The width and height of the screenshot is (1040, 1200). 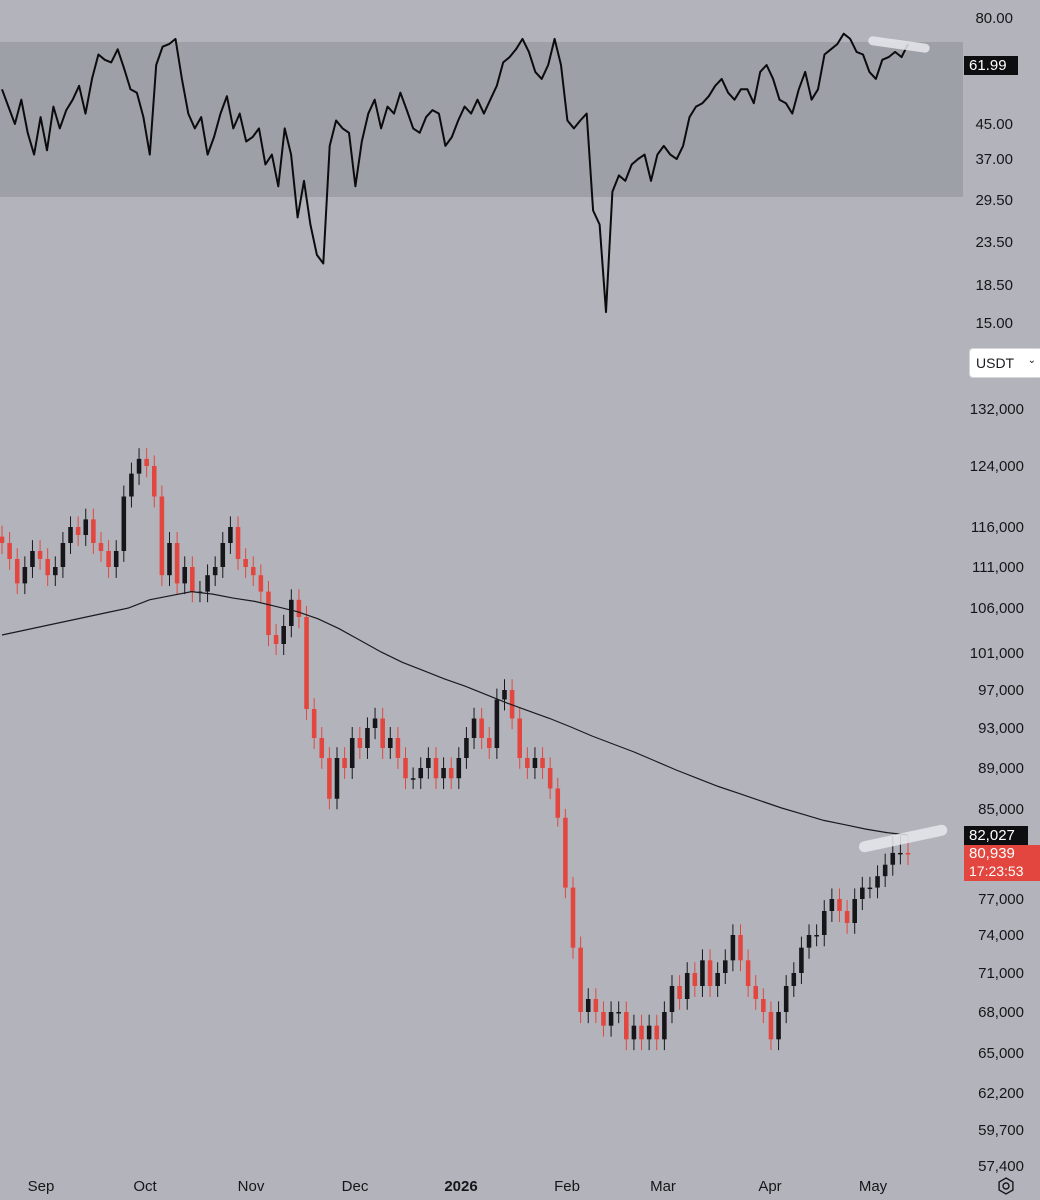 I want to click on rsi-axis-tick: 37.00, so click(x=994, y=159).